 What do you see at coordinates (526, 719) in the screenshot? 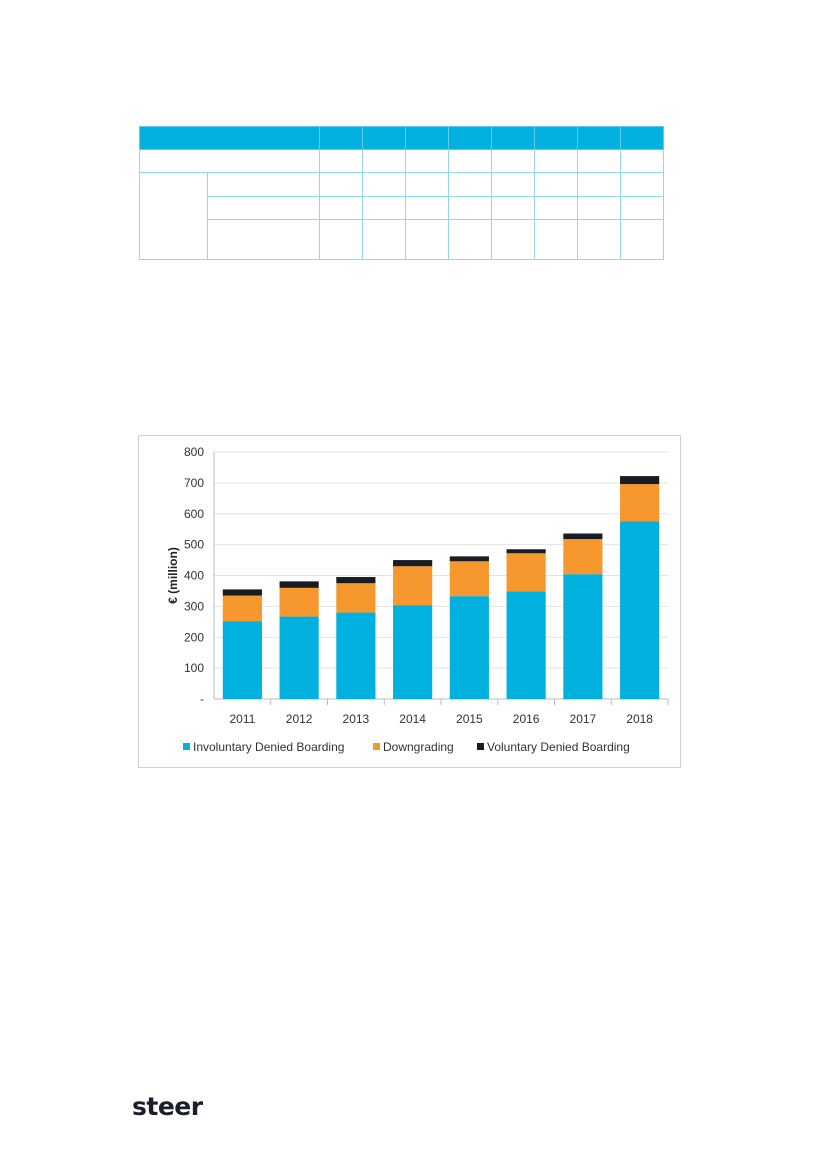
I see `x-tick-label: 2016` at bounding box center [526, 719].